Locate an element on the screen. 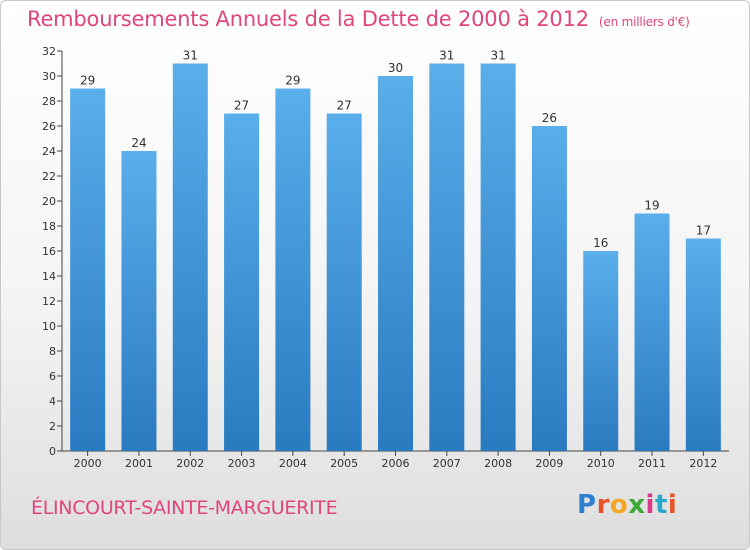 Image resolution: width=750 pixels, height=550 pixels. value-label-2006: 30 is located at coordinates (395, 68).